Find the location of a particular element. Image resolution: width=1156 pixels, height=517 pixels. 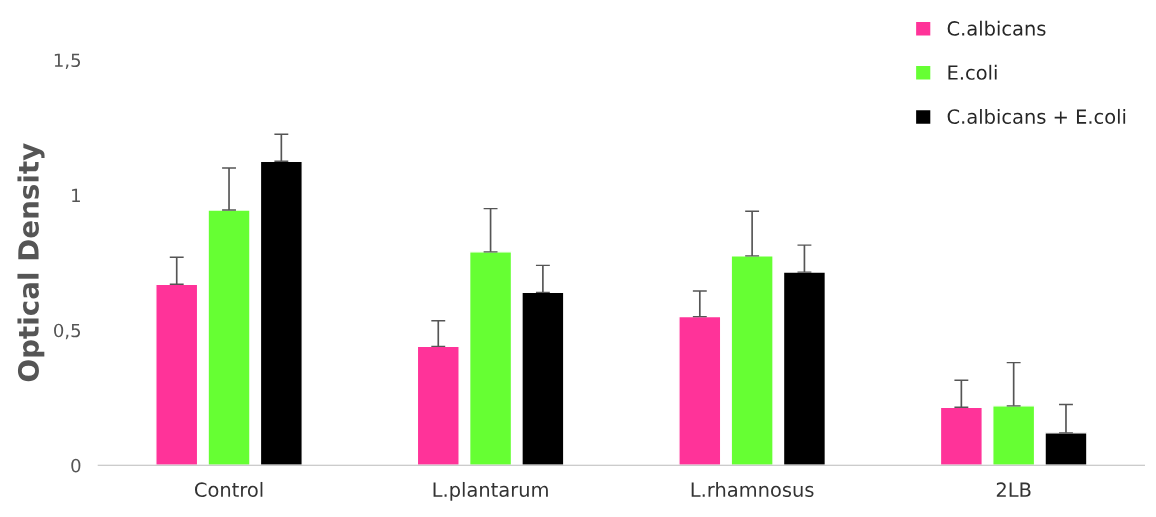

x-tick-label: 2LB is located at coordinates (1013, 489).